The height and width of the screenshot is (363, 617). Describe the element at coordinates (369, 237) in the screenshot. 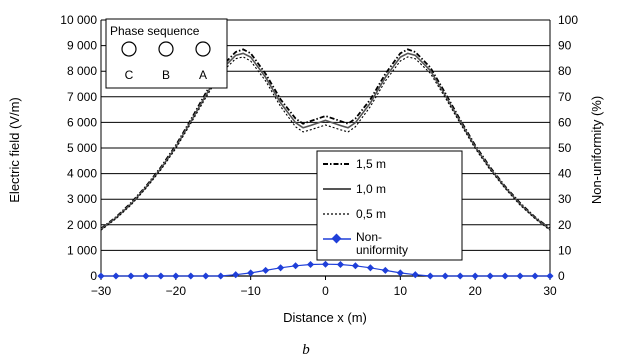

I see `legend-label-non-uniformity-line1: Non-` at that location.